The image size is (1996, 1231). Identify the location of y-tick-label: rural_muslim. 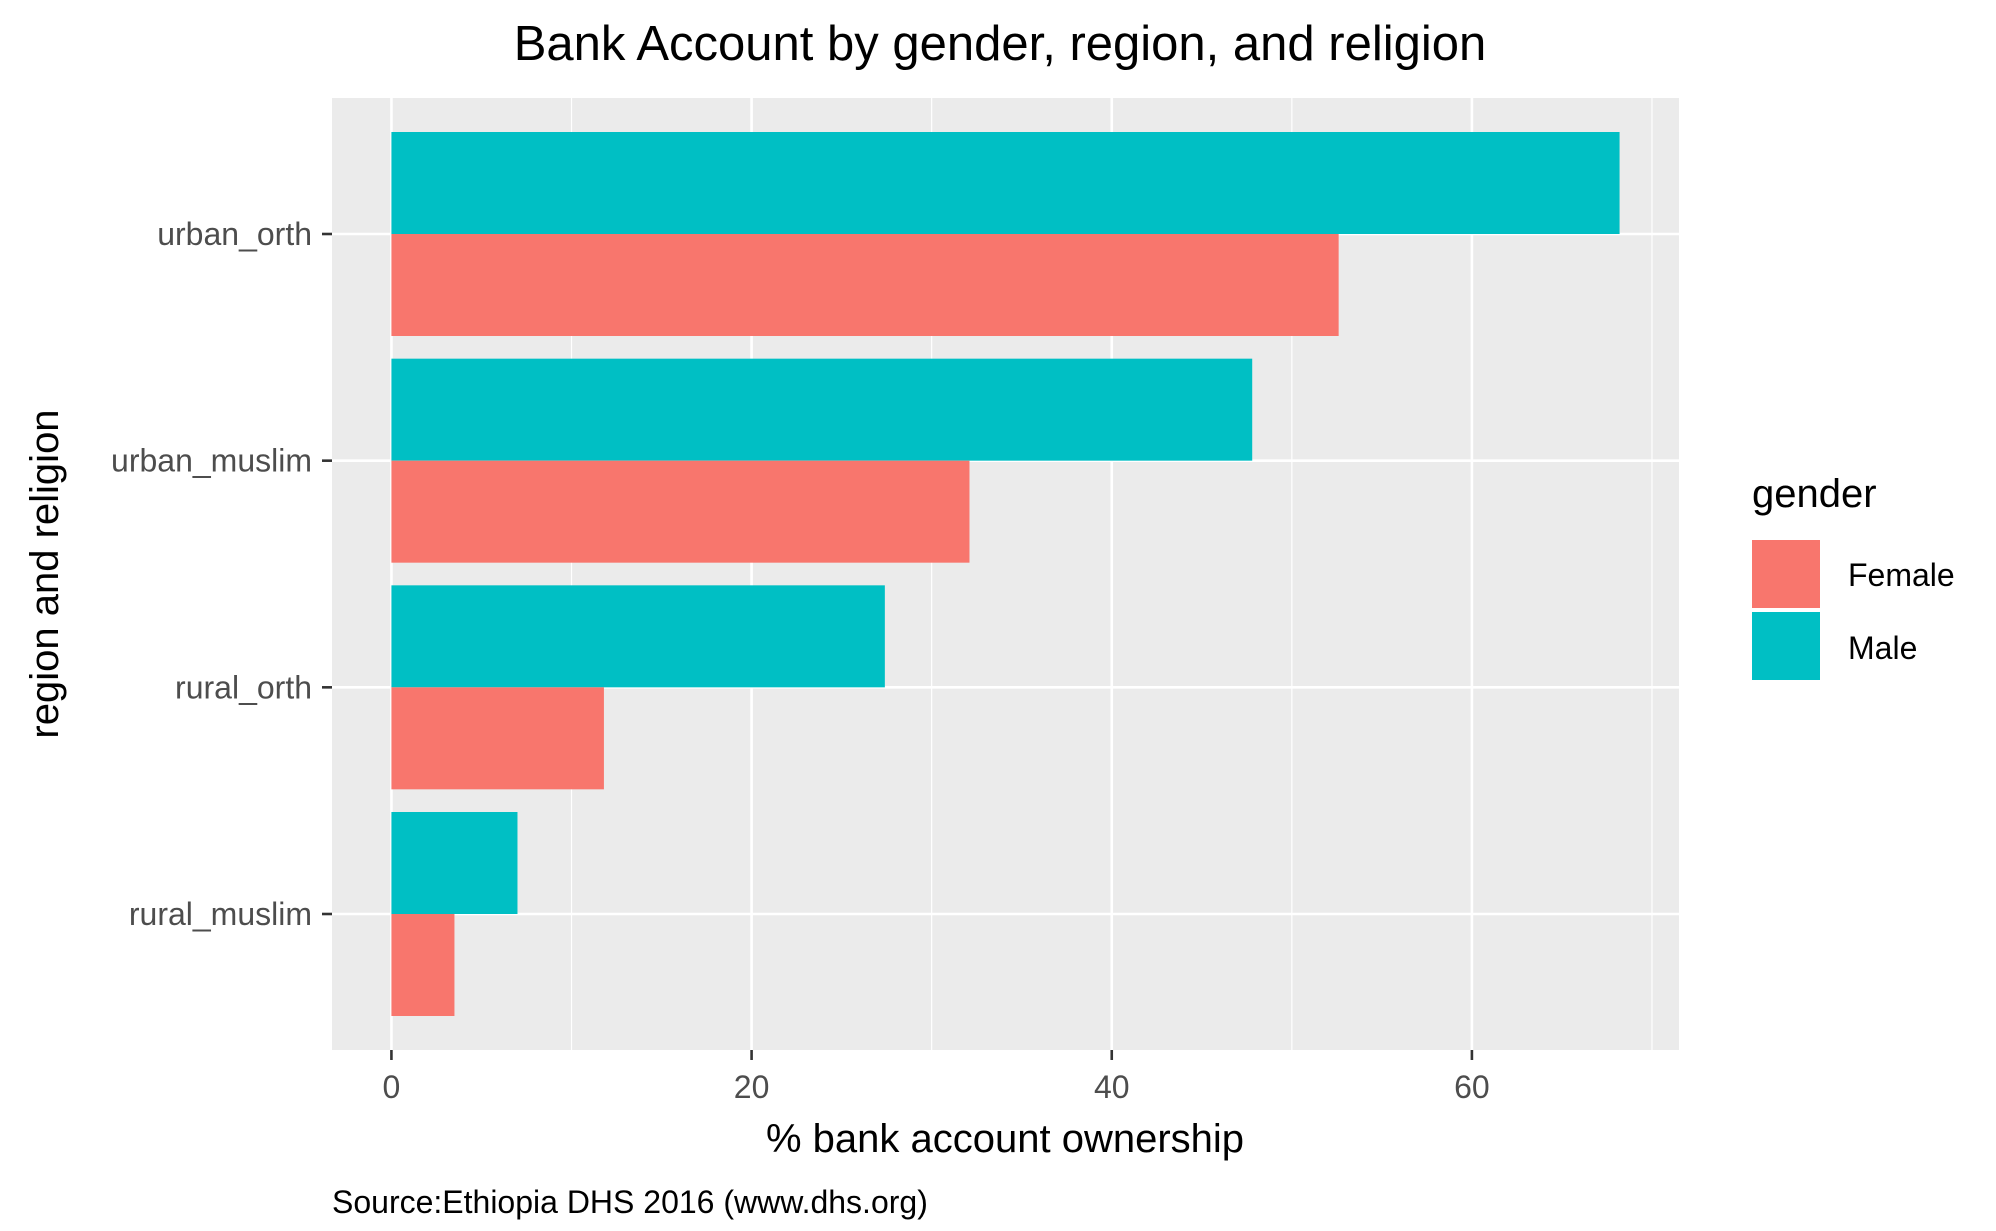
(220, 914).